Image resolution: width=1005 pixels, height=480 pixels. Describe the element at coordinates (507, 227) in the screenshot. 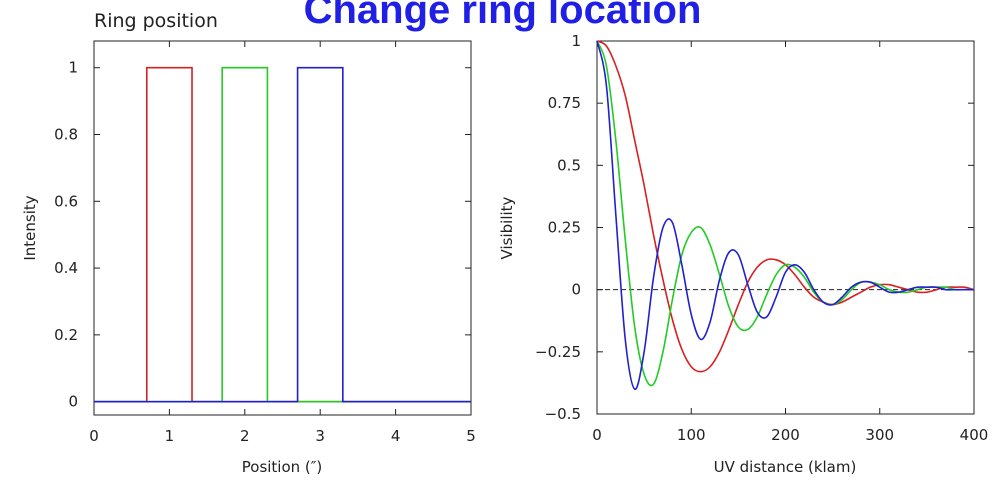

I see `y-axis-label: Visibility` at that location.